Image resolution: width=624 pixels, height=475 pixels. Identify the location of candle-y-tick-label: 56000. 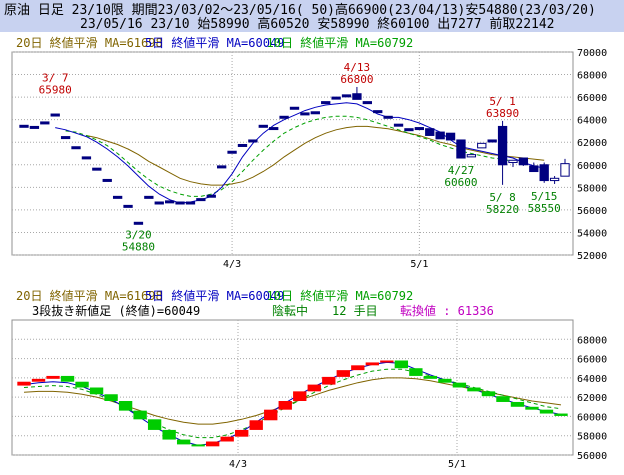
(592, 211).